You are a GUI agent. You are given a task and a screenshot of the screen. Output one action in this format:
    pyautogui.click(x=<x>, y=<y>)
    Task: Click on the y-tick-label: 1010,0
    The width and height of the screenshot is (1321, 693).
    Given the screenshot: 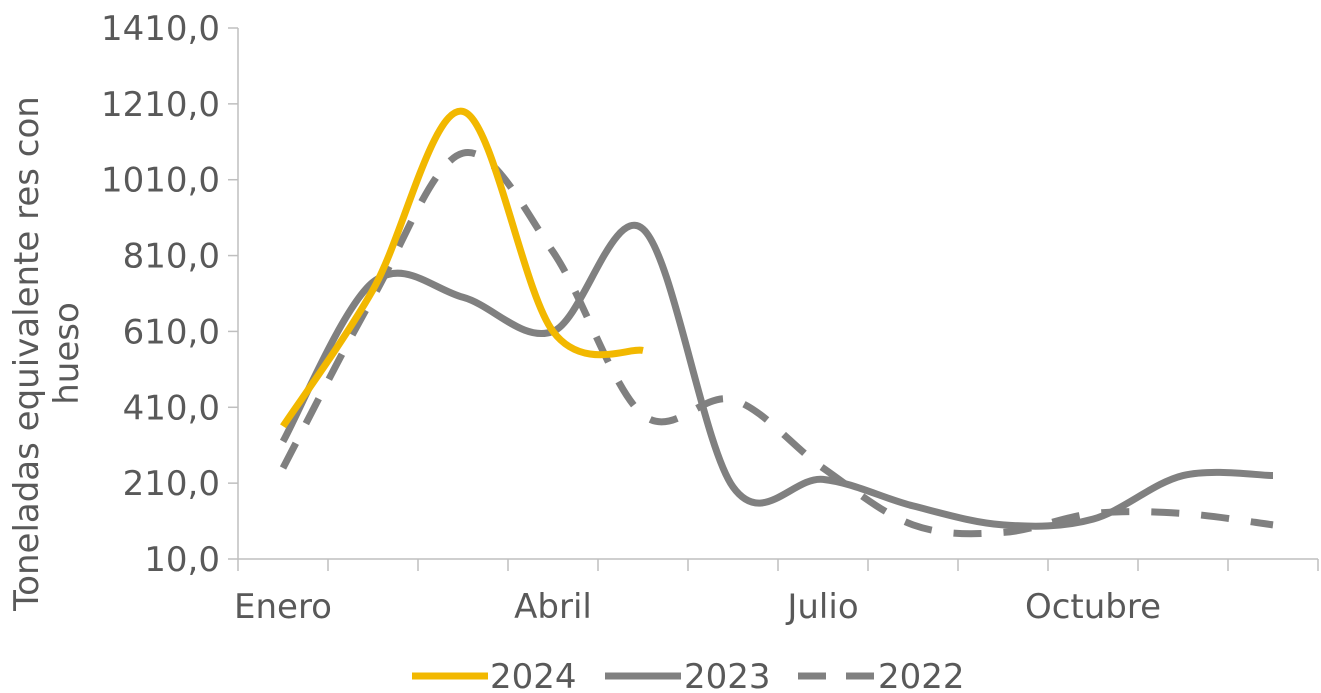 What is the action you would take?
    pyautogui.click(x=160, y=181)
    